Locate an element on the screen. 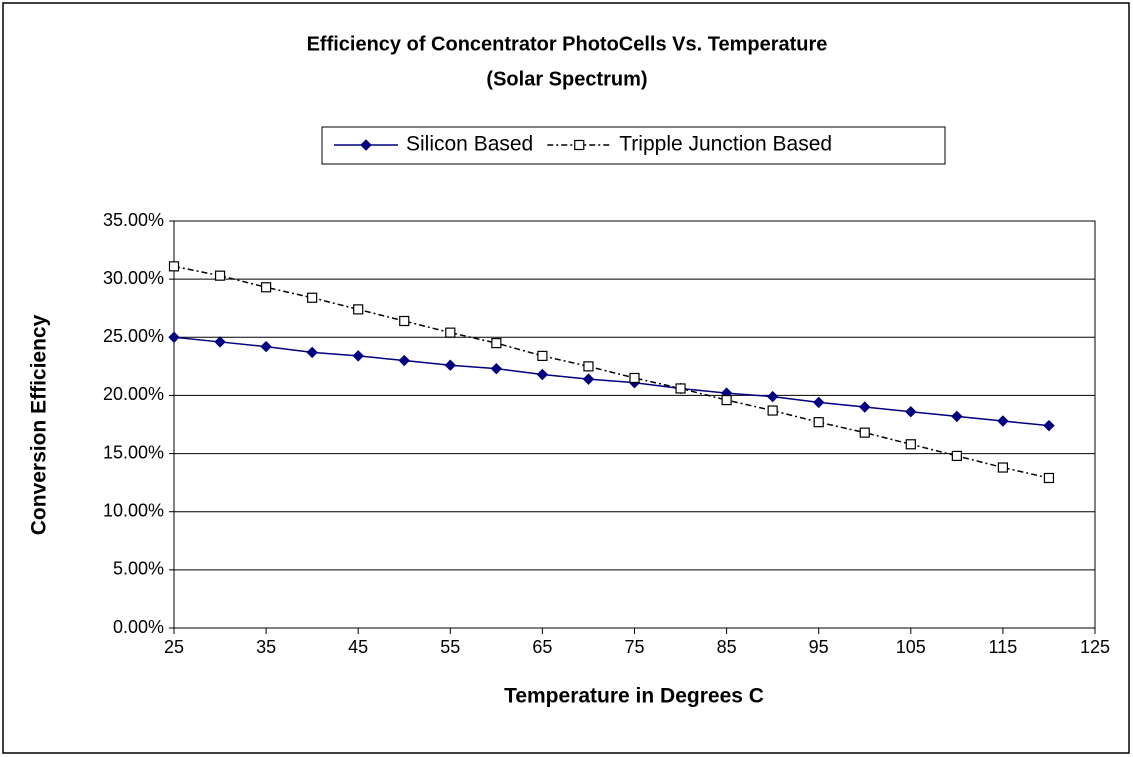  y-tick-label: 5.00% is located at coordinates (138, 569).